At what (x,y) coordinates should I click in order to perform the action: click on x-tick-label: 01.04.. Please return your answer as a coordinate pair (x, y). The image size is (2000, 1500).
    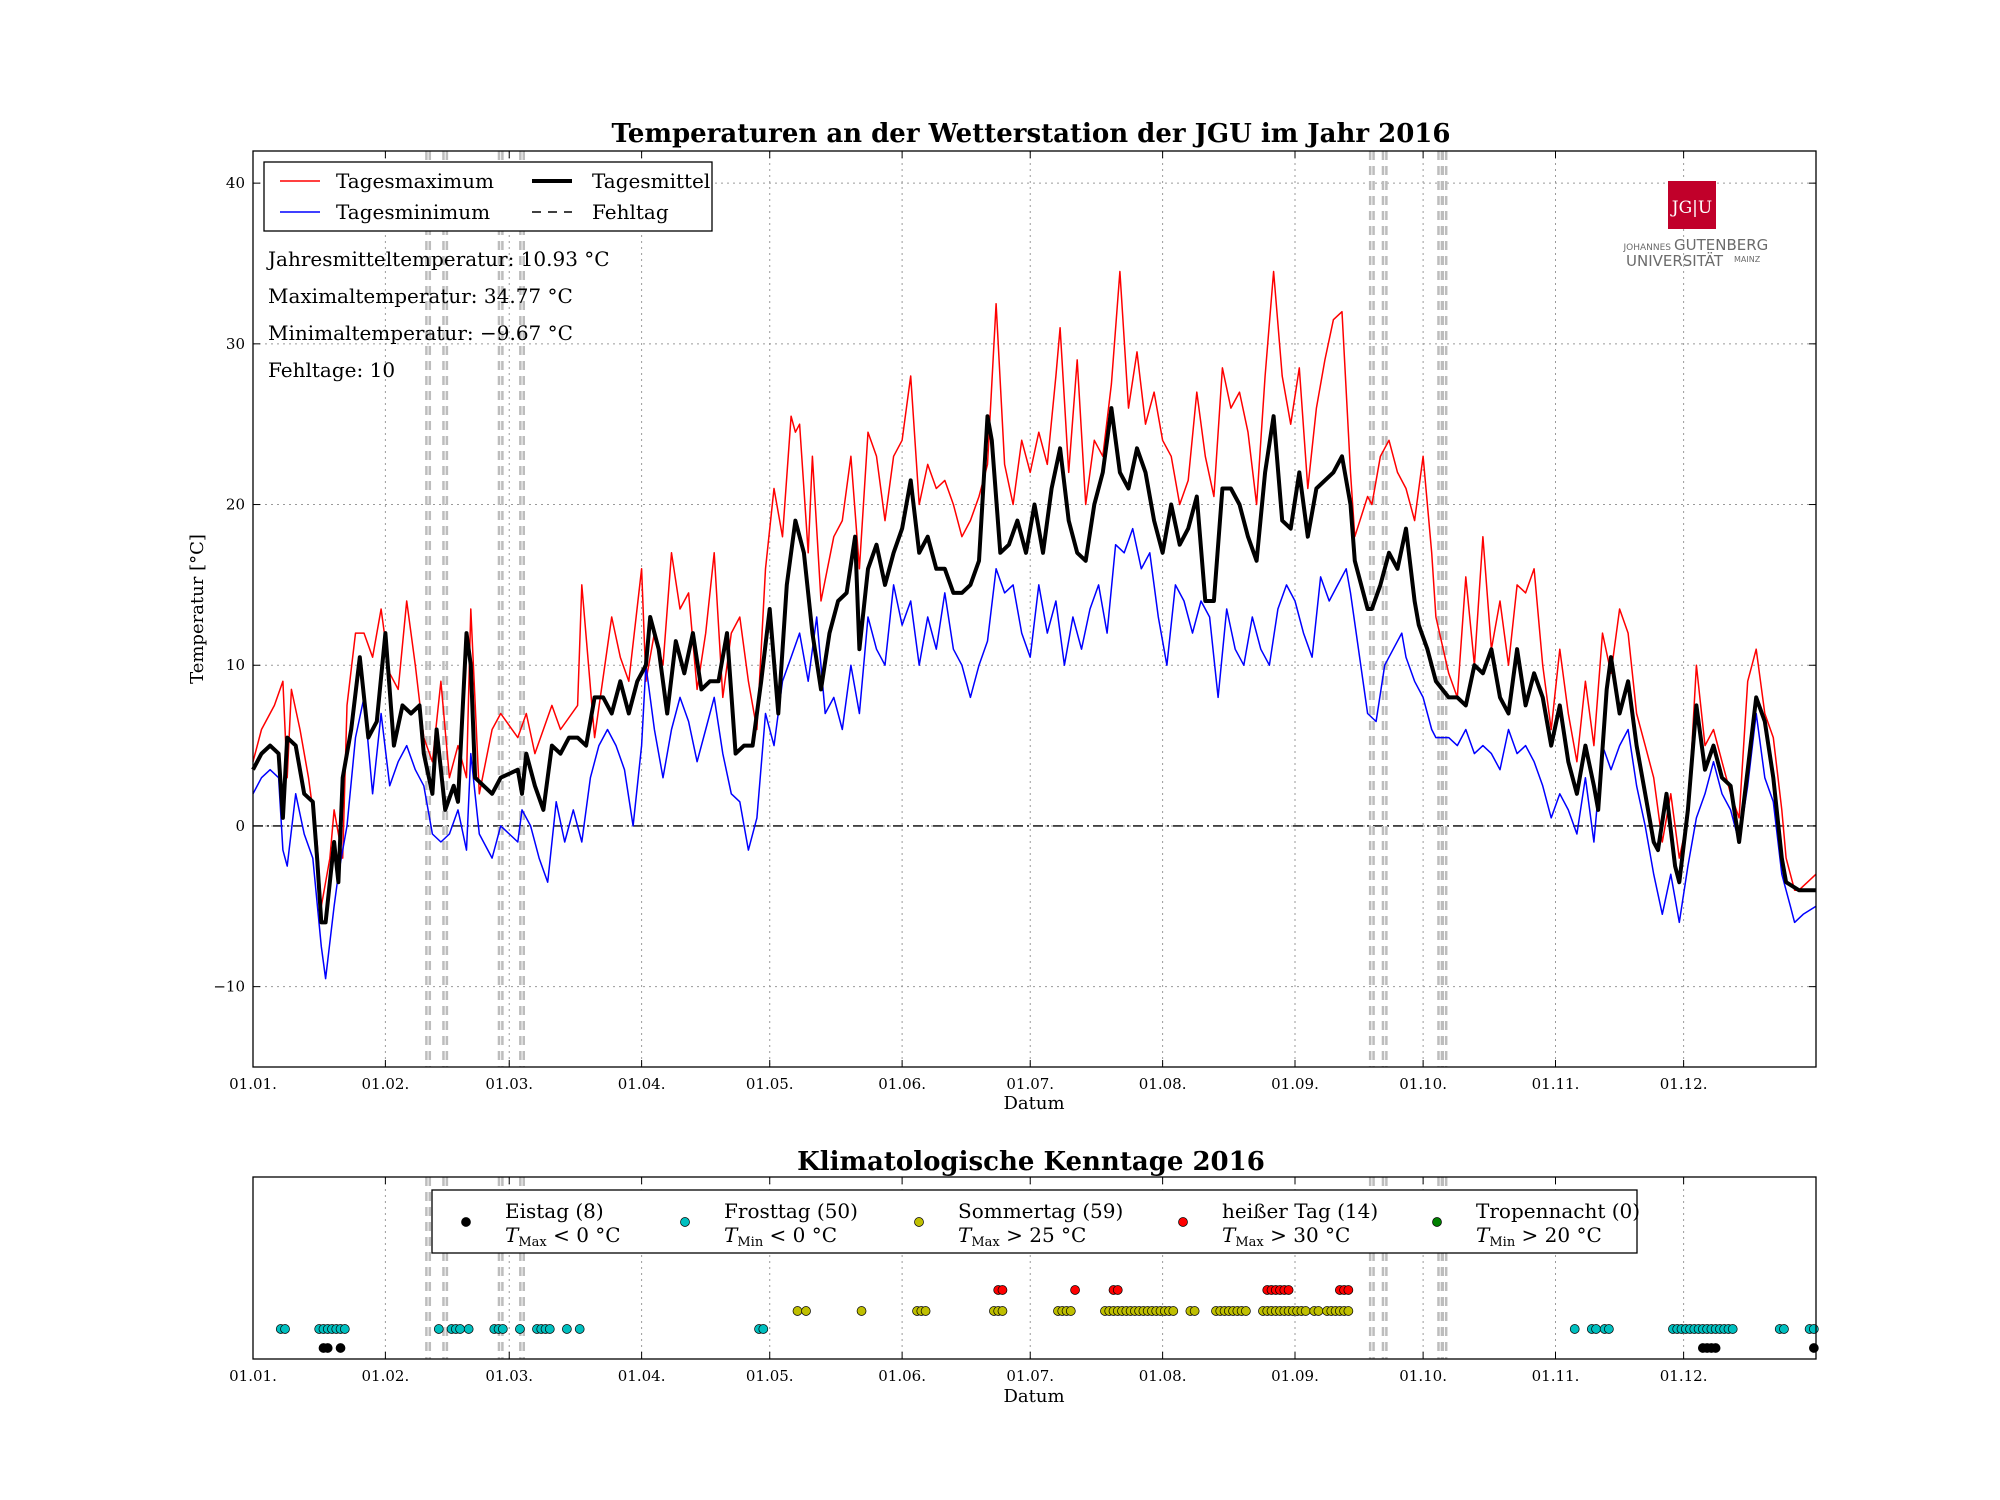
    Looking at the image, I should click on (642, 1084).